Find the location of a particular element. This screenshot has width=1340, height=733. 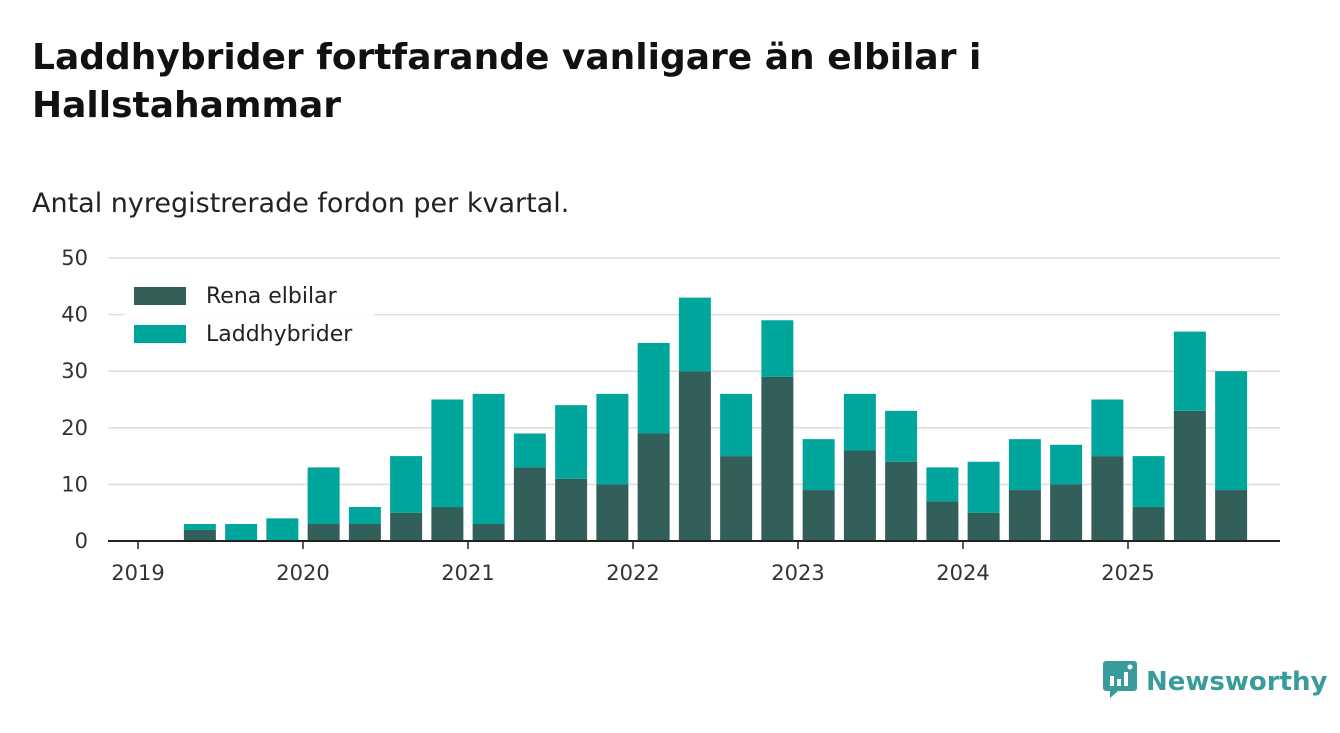

y-tick-label: 50 is located at coordinates (74, 258).